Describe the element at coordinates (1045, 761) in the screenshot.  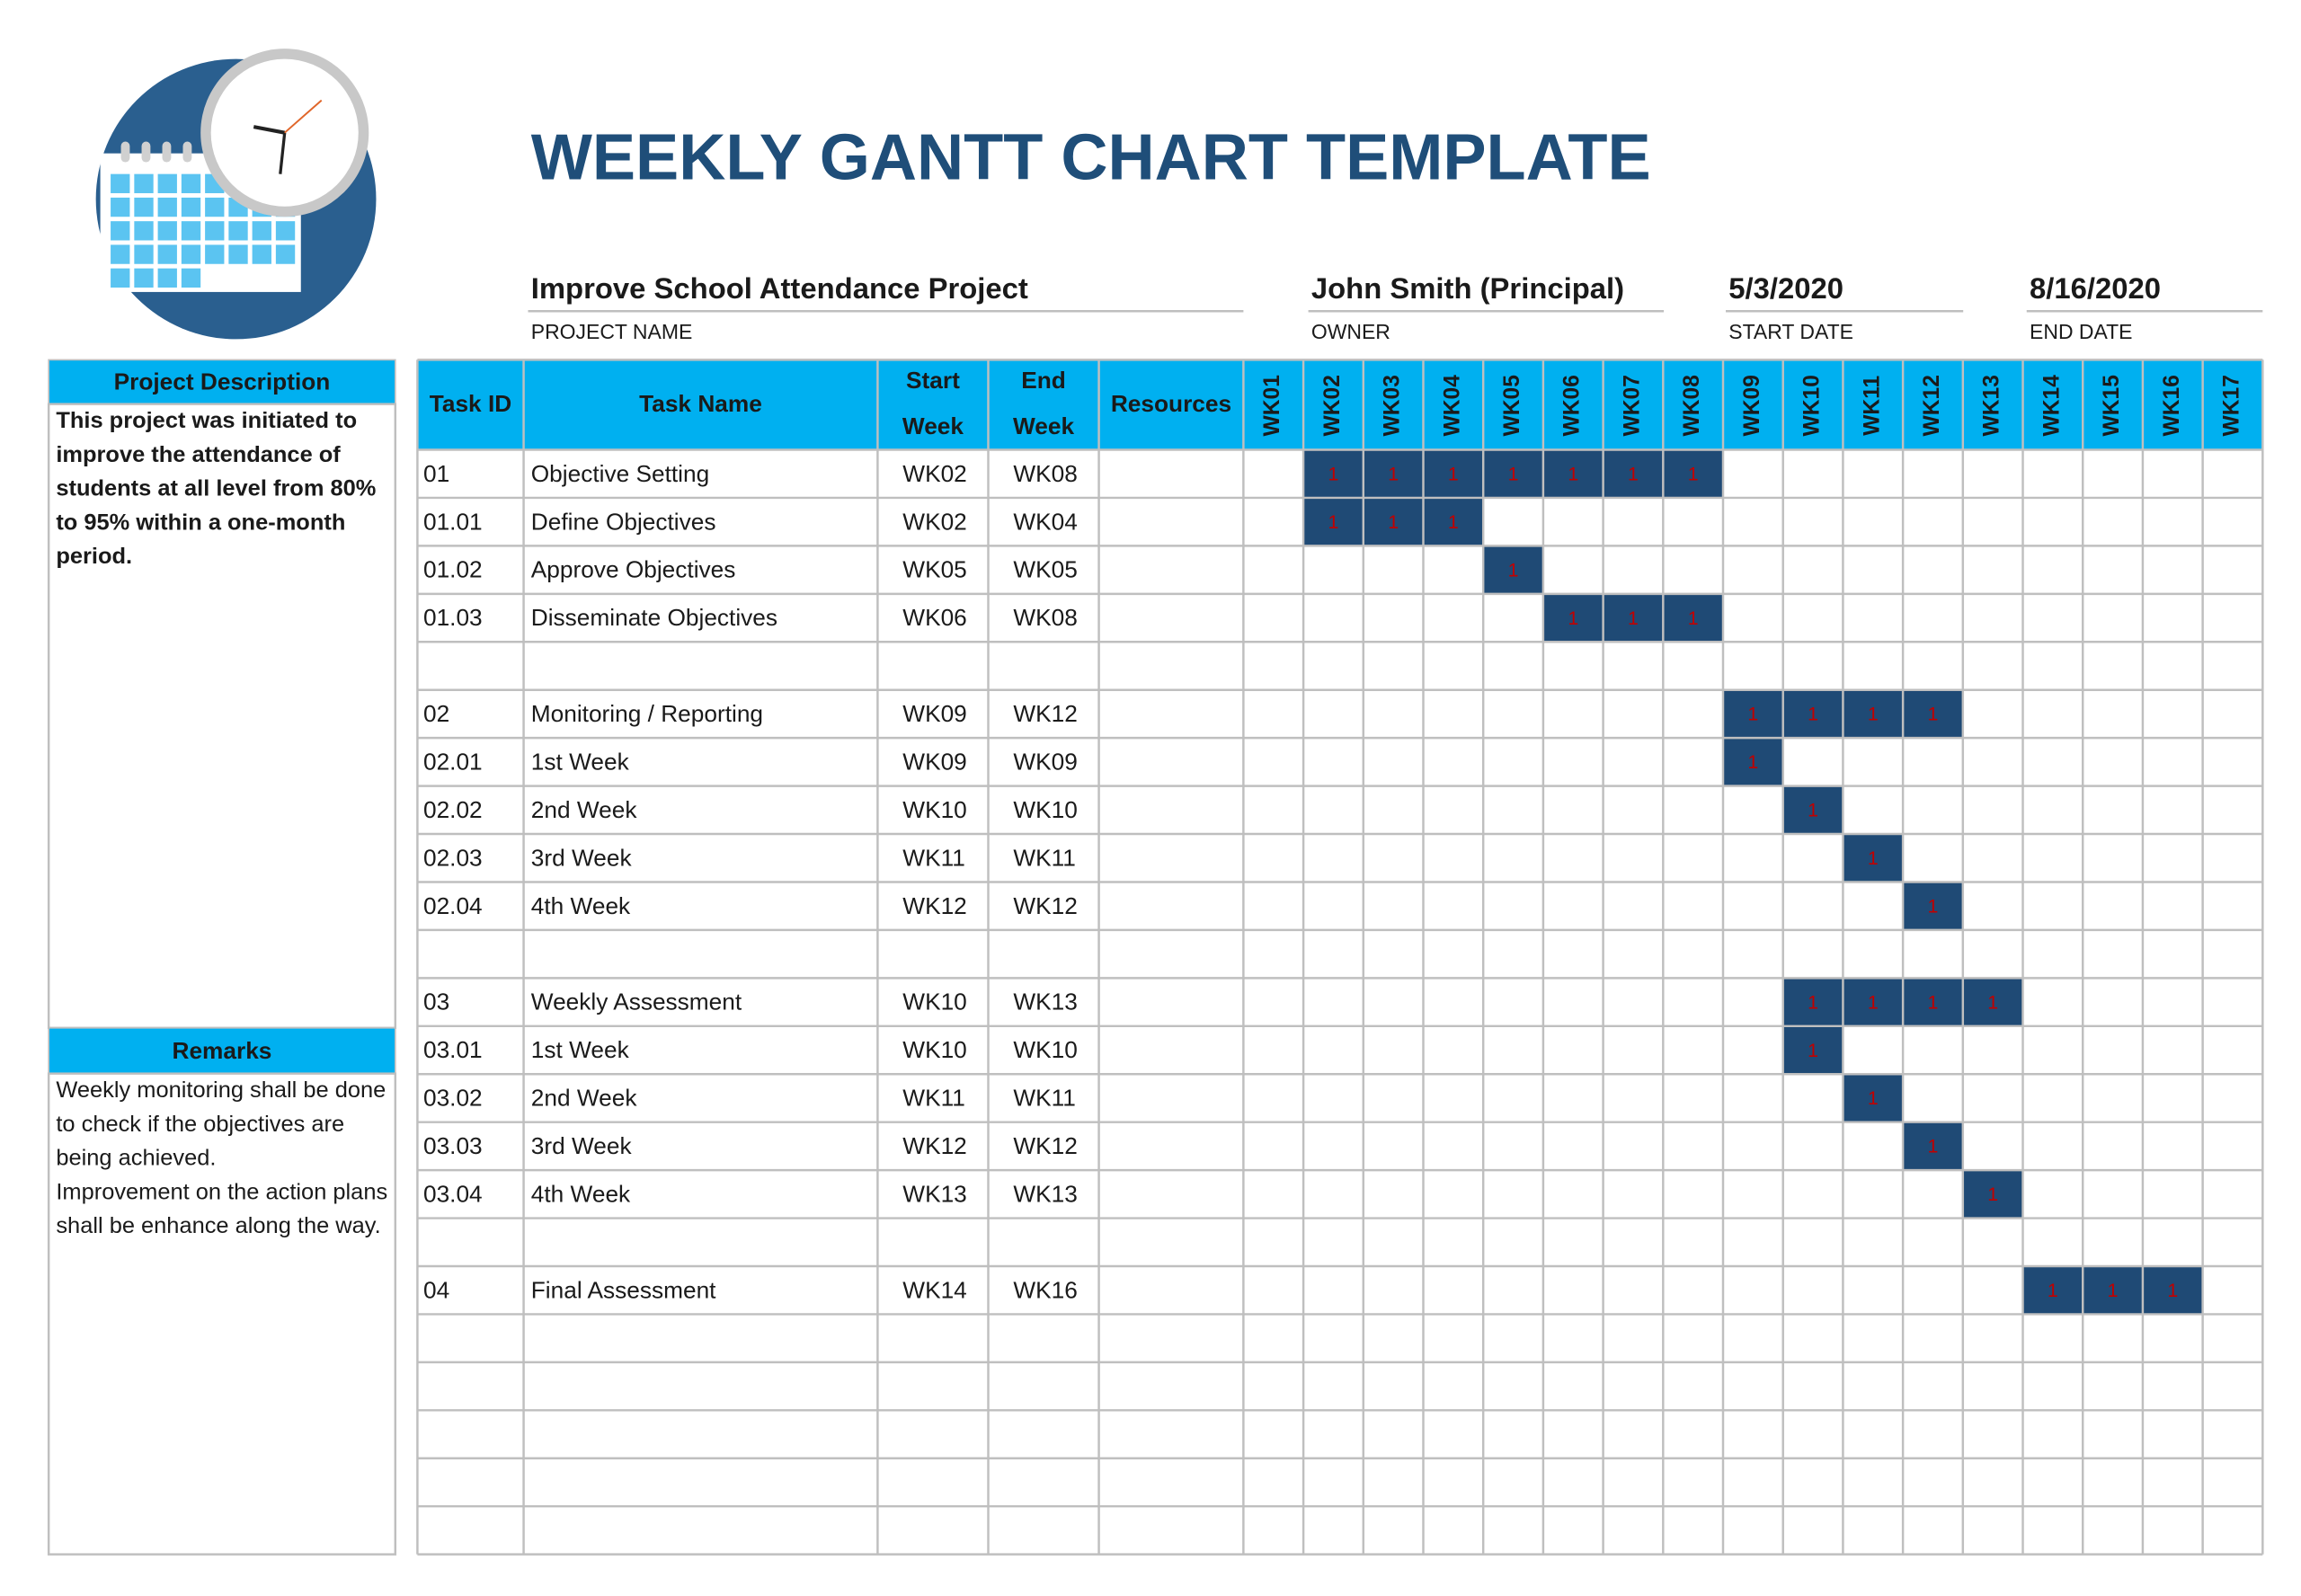
I see `end-week: WK09` at that location.